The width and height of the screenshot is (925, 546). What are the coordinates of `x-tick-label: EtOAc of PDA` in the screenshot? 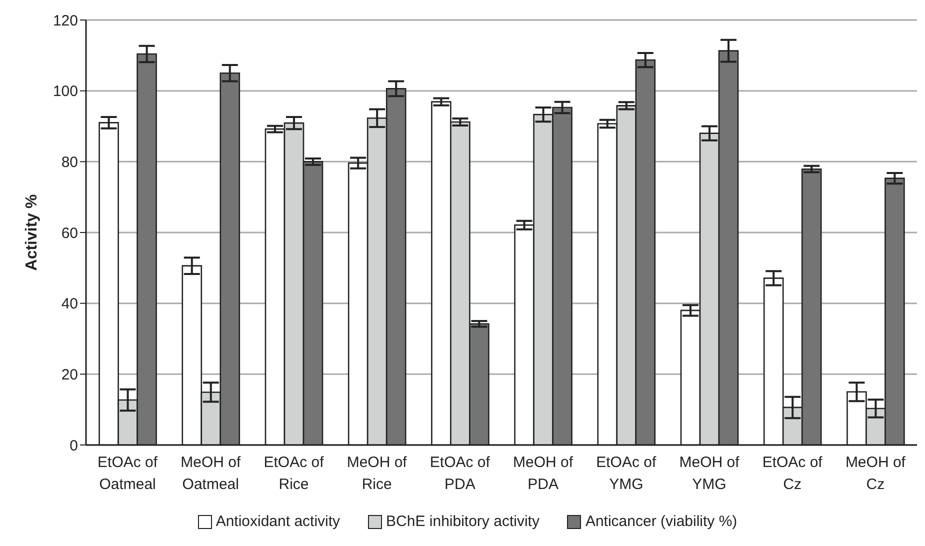 It's located at (460, 473).